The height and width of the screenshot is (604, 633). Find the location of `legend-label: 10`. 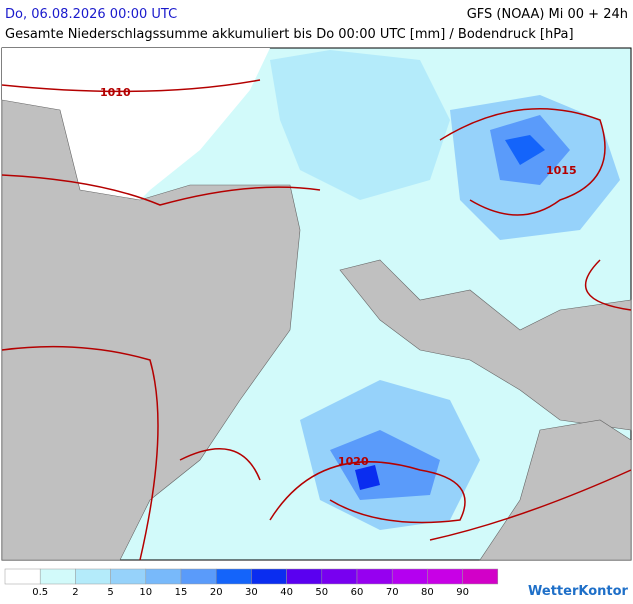

legend-label: 10 is located at coordinates (145, 592).